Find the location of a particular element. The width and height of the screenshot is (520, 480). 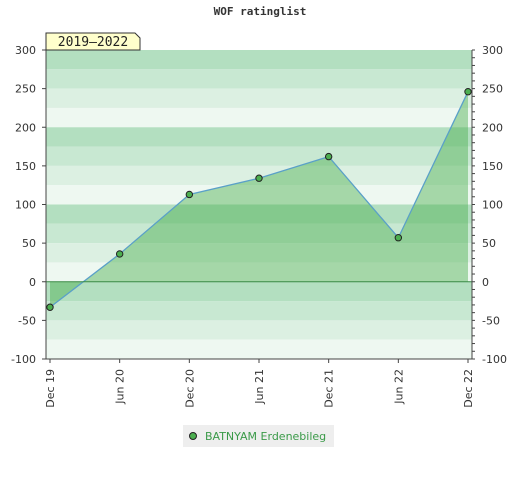

x-tick-label: Dec 19 is located at coordinates (50, 388).